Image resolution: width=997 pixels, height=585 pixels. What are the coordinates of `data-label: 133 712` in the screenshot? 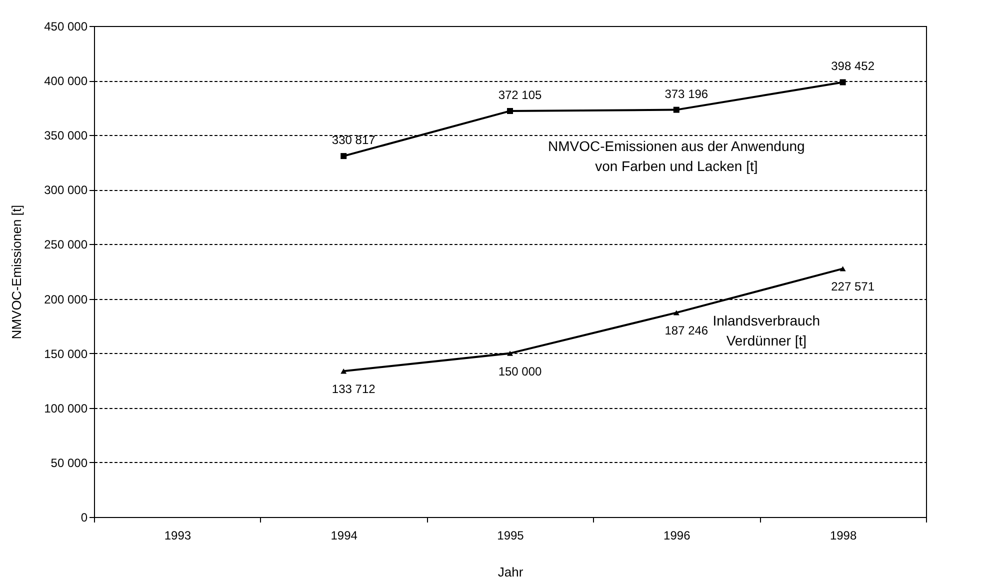 It's located at (354, 389).